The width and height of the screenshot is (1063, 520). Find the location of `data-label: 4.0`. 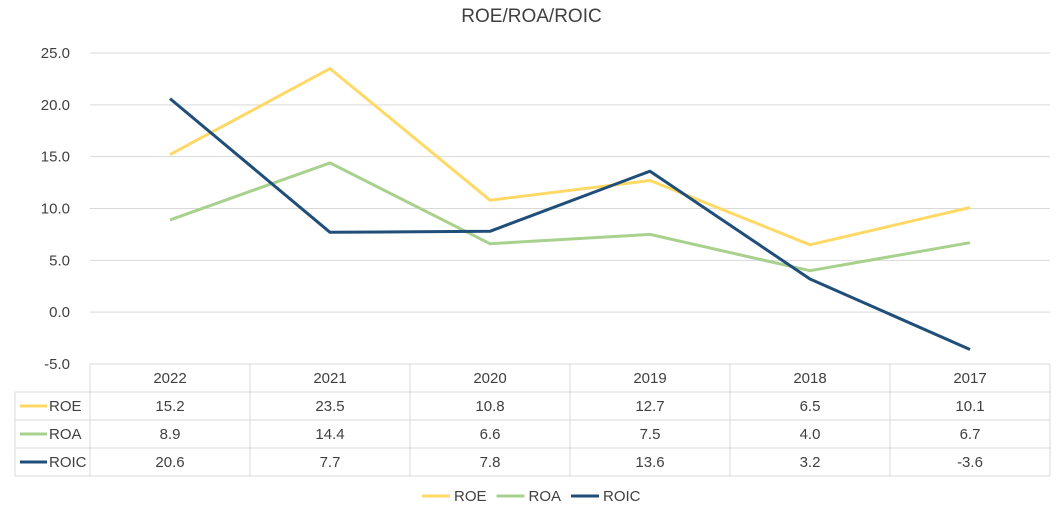

data-label: 4.0 is located at coordinates (810, 434).